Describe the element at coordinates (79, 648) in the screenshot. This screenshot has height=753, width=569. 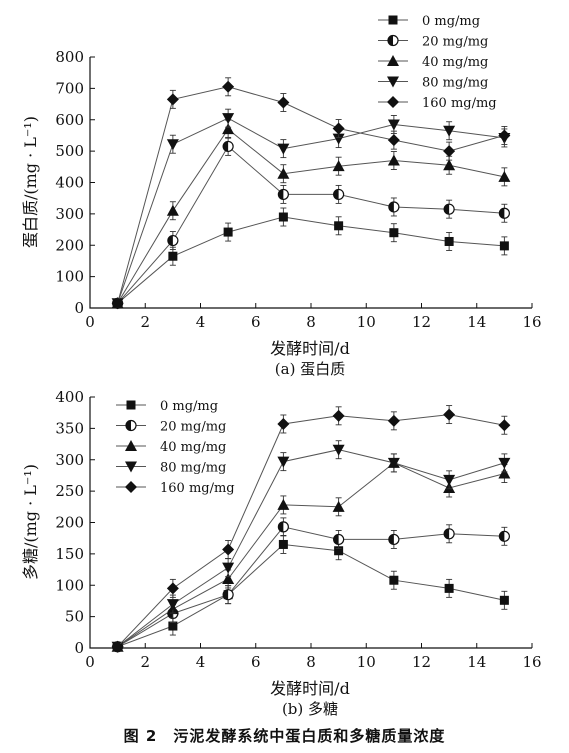
I see `polysaccharide-y-tick-label: 0` at that location.